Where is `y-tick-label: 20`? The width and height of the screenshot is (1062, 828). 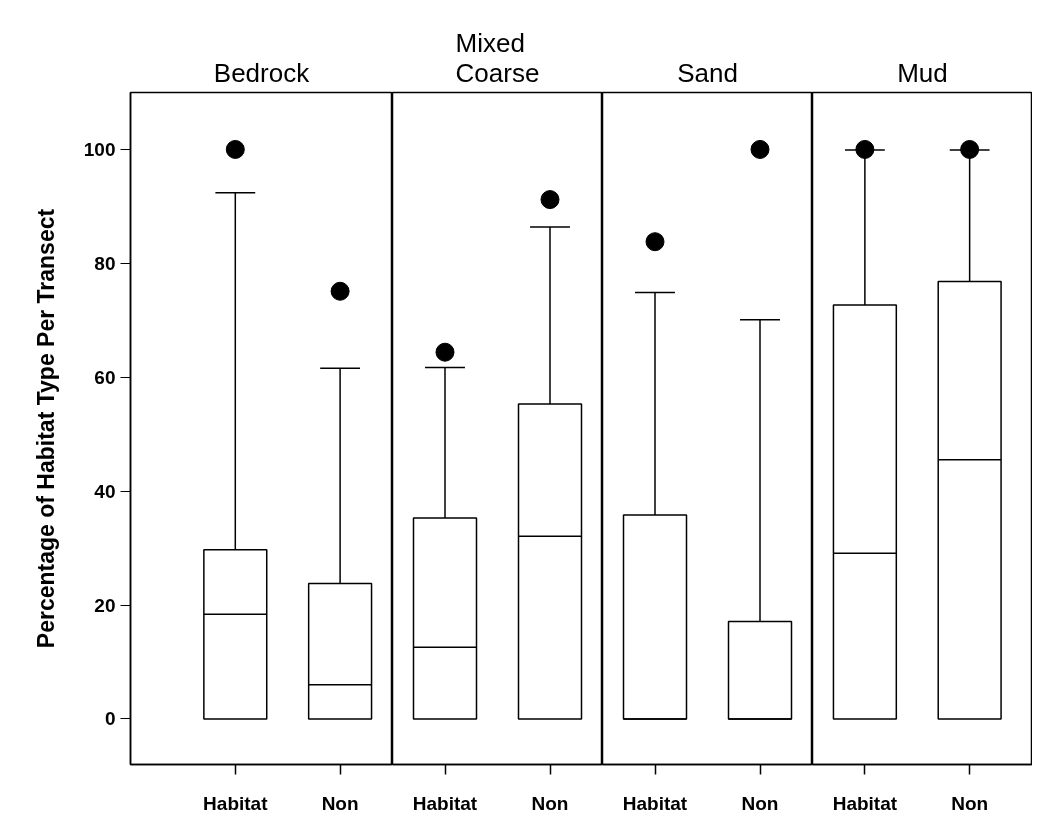
y-tick-label: 20 is located at coordinates (105, 605).